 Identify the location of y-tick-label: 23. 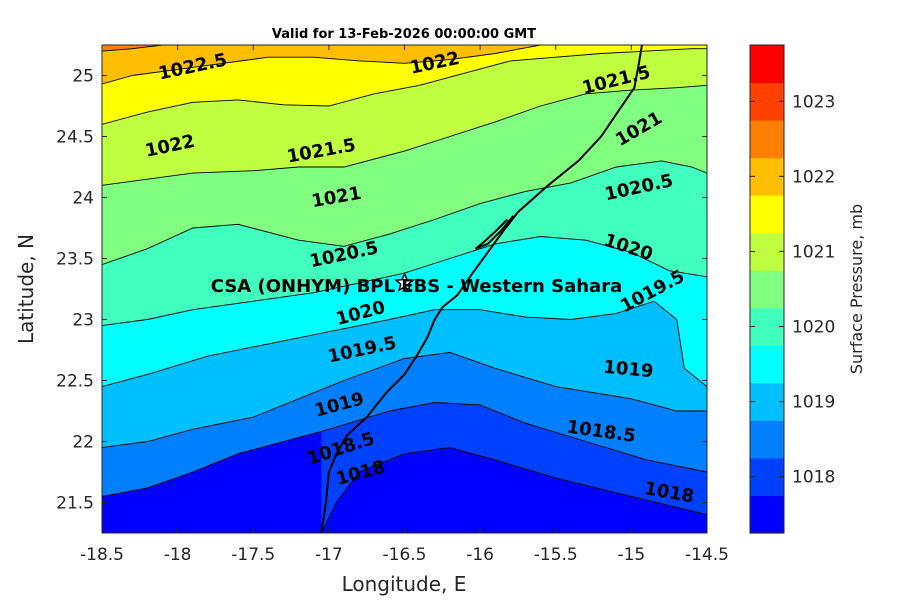
(83, 321).